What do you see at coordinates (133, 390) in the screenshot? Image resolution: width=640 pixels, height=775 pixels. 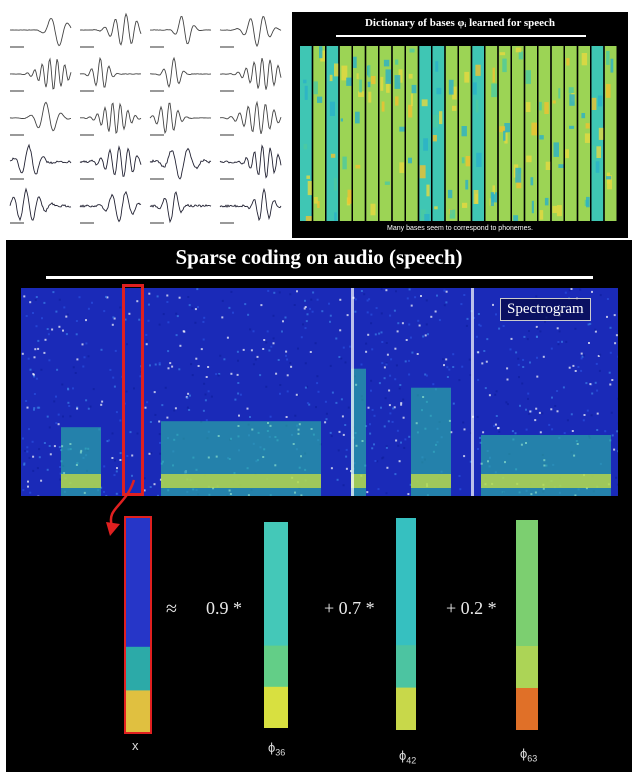 I see `selected-frame-box` at bounding box center [133, 390].